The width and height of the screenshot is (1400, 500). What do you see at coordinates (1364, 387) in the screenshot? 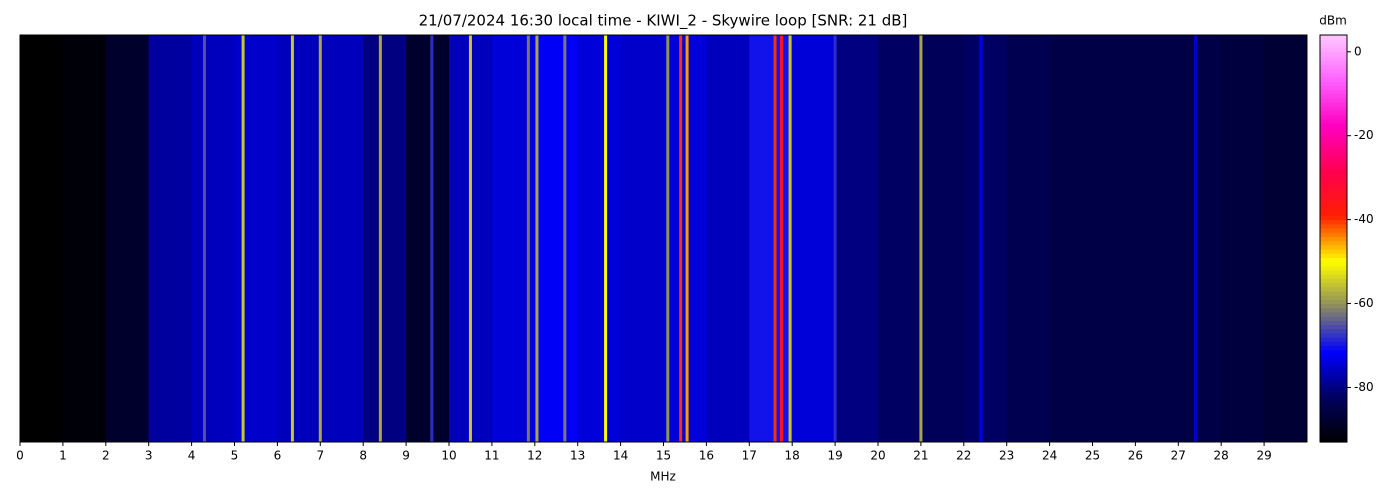
I see `colorbar-tick-label: -80` at bounding box center [1364, 387].